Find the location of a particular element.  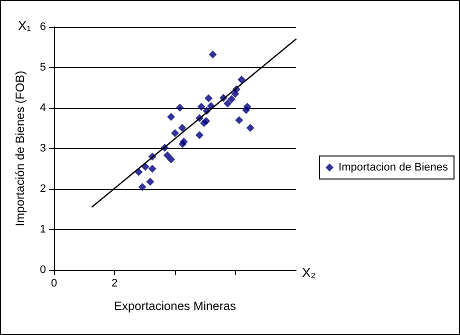

text: X₂ is located at coordinates (309, 272).